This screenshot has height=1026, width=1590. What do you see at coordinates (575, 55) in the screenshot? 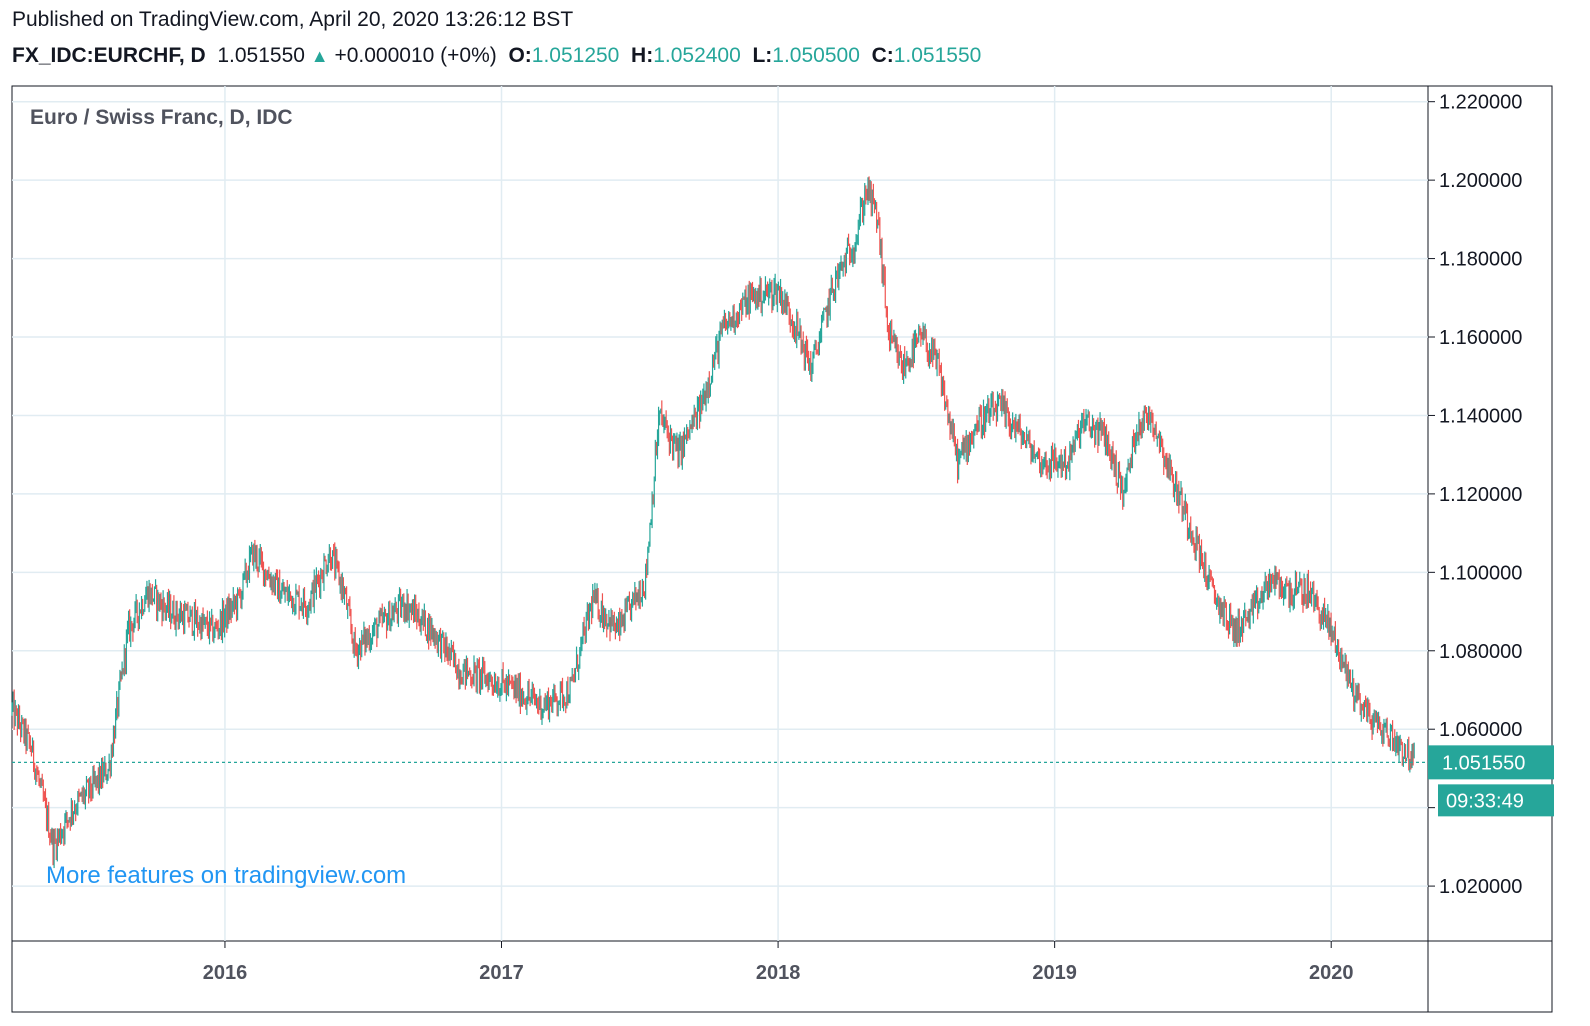
I see `open-value: 1.051250` at bounding box center [575, 55].